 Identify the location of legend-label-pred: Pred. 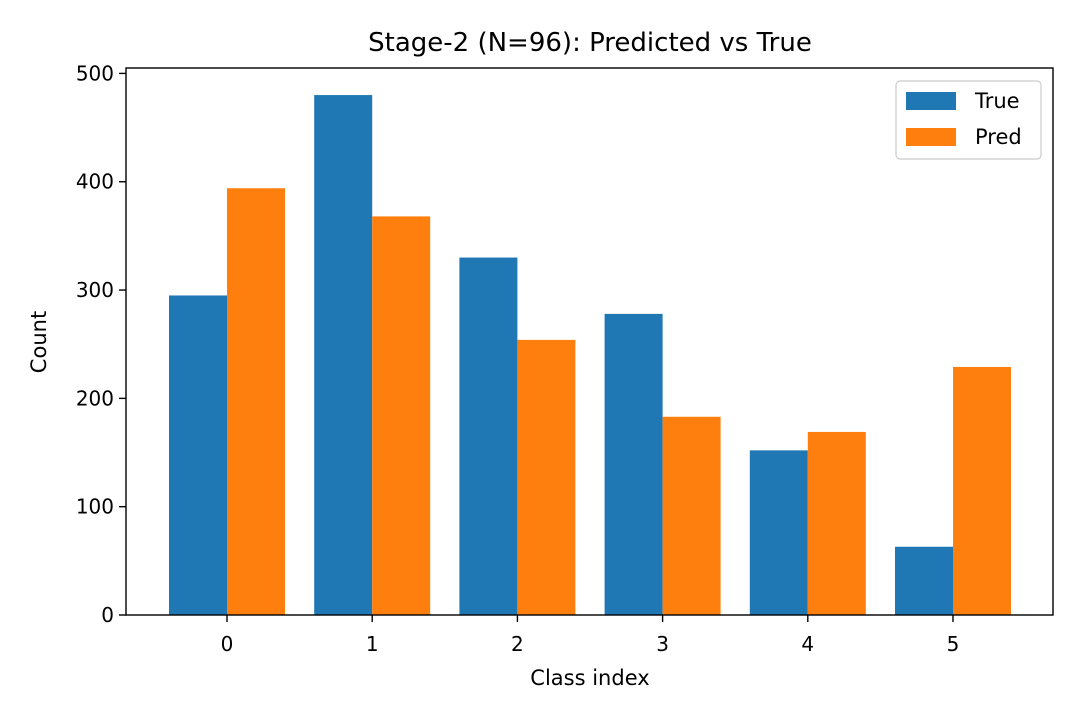
(998, 137).